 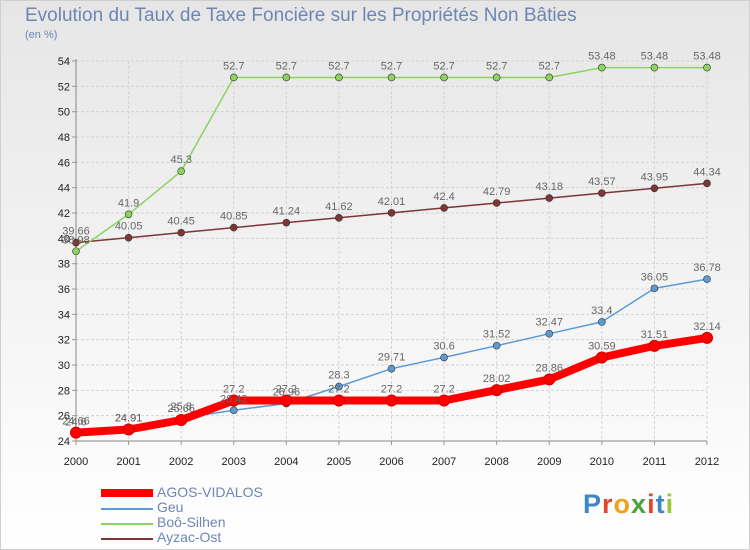 What do you see at coordinates (392, 358) in the screenshot?
I see `data-label-1: 29.71` at bounding box center [392, 358].